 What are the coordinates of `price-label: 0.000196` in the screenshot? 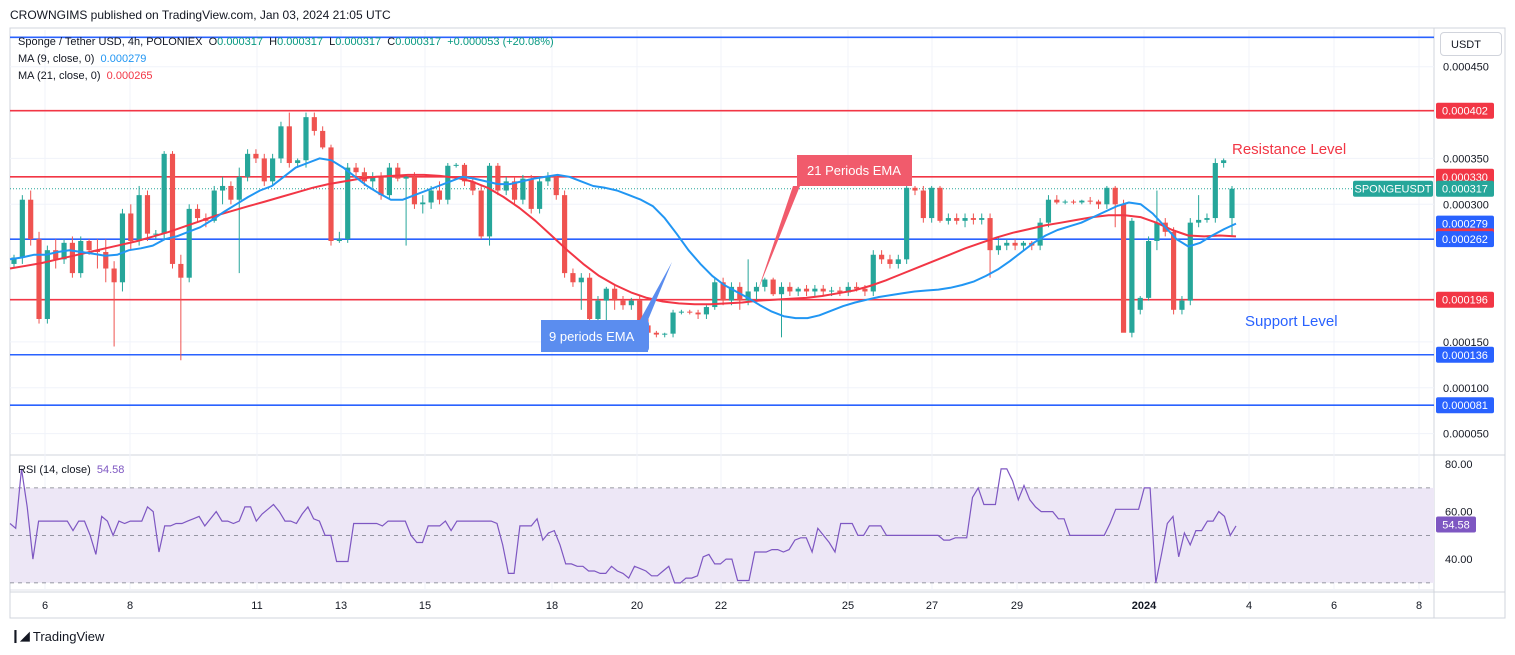 It's located at (1465, 299).